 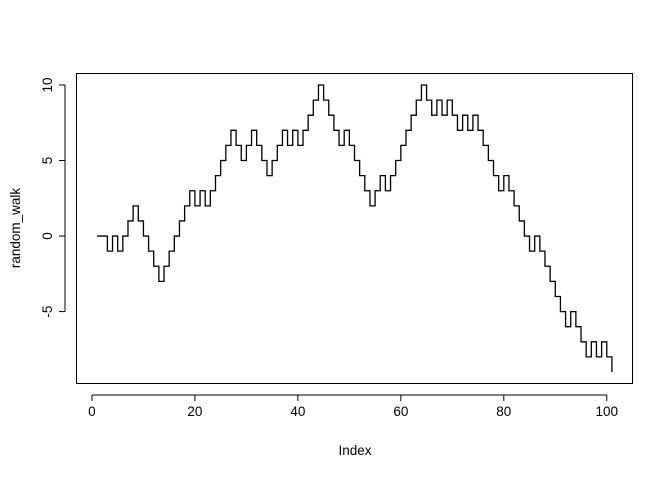 What do you see at coordinates (53, 197) in the screenshot?
I see `y-axis: -5 0 5 10` at bounding box center [53, 197].